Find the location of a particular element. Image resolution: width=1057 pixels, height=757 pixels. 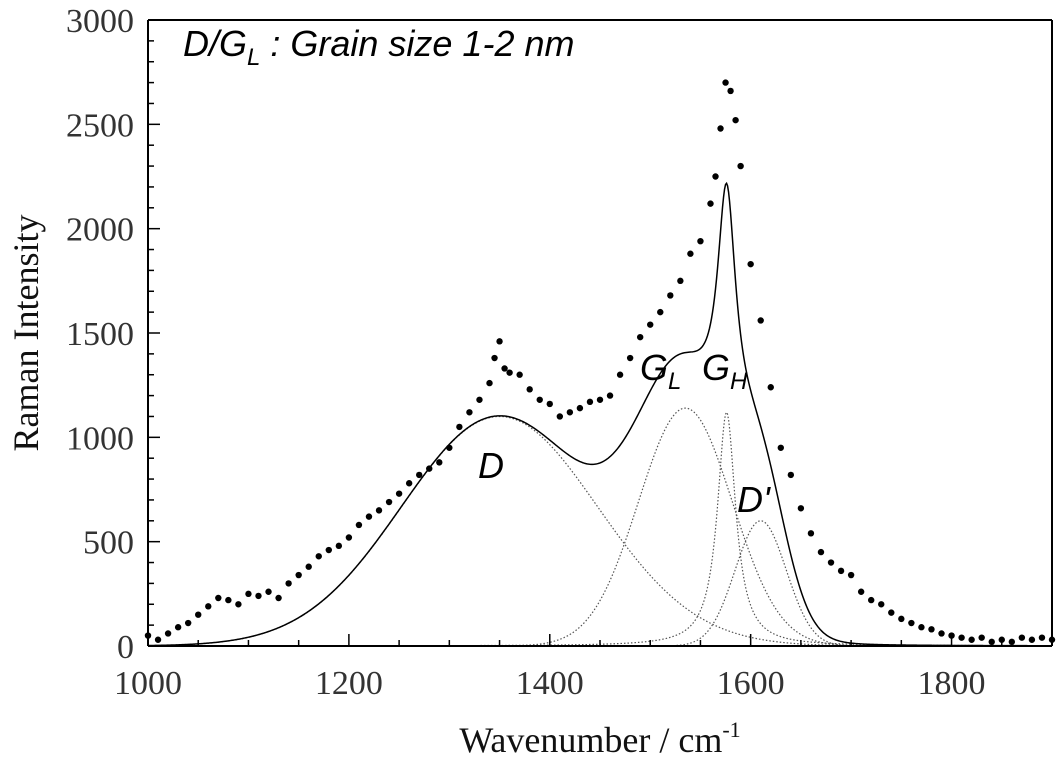

y-tick-label: 500 is located at coordinates (108, 543).